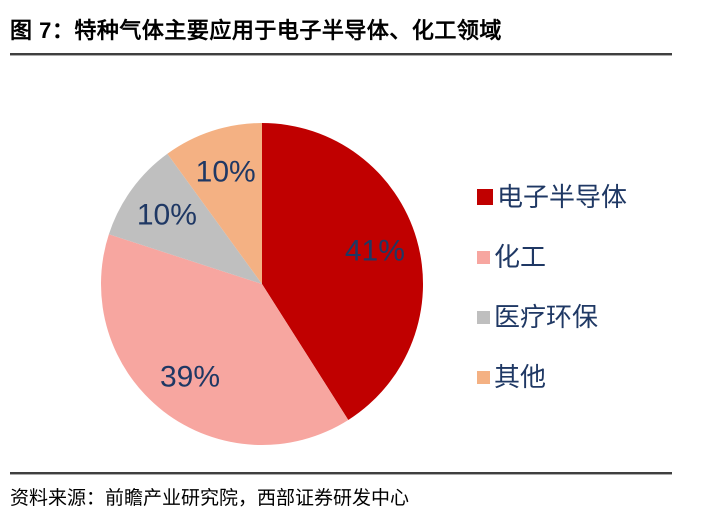  Describe the element at coordinates (483, 317) in the screenshot. I see `legend-swatch-medical-environmental` at that location.